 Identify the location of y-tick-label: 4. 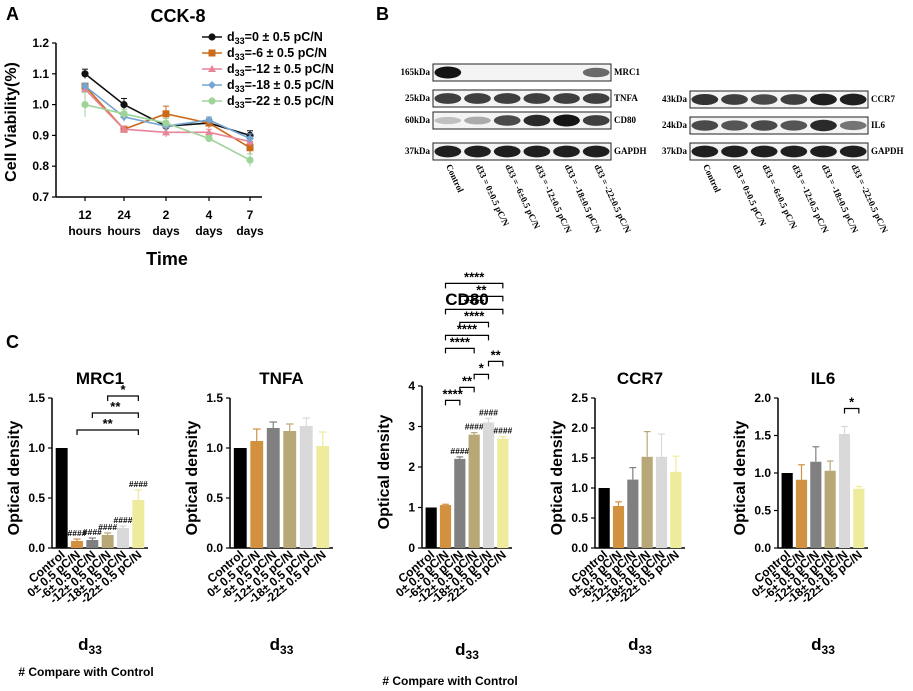
(411, 386).